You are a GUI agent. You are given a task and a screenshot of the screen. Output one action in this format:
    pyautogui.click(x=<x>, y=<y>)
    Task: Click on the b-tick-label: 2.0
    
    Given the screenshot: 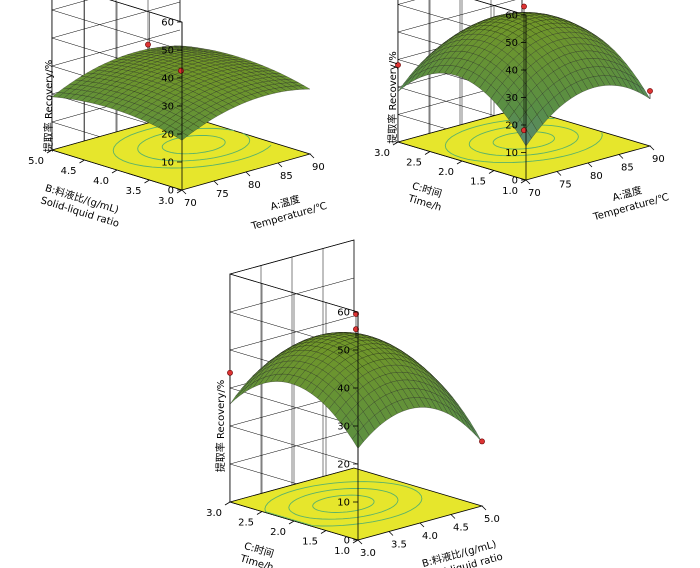 What is the action you would take?
    pyautogui.click(x=446, y=172)
    